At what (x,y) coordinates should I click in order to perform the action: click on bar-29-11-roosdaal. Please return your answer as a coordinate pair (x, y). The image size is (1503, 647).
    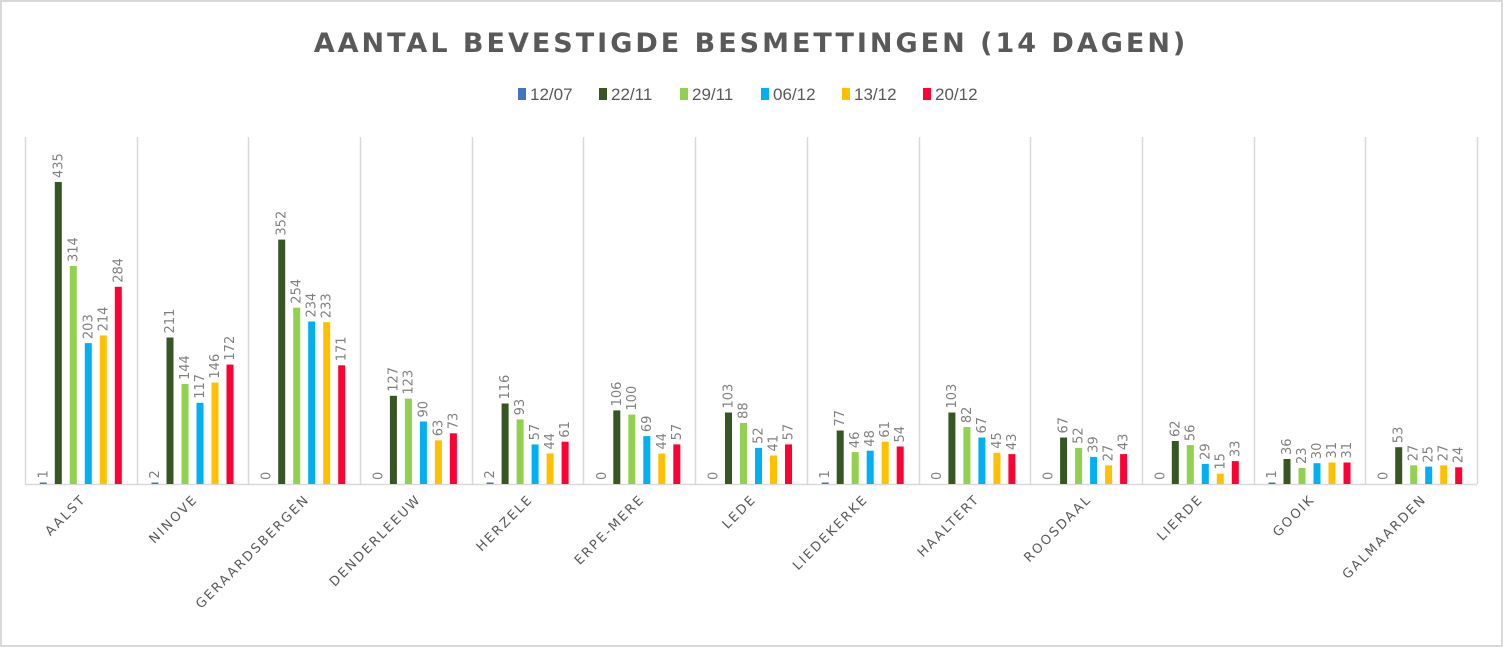
    Looking at the image, I should click on (1079, 465).